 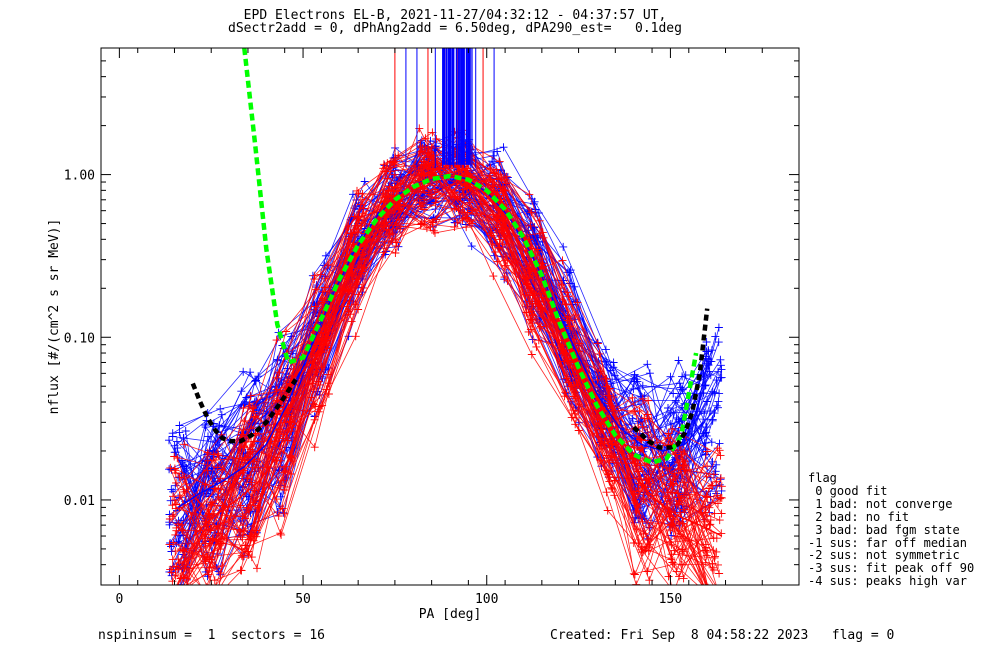 I want to click on flag-legend-item: 2 bad: no fit, so click(x=859, y=516).